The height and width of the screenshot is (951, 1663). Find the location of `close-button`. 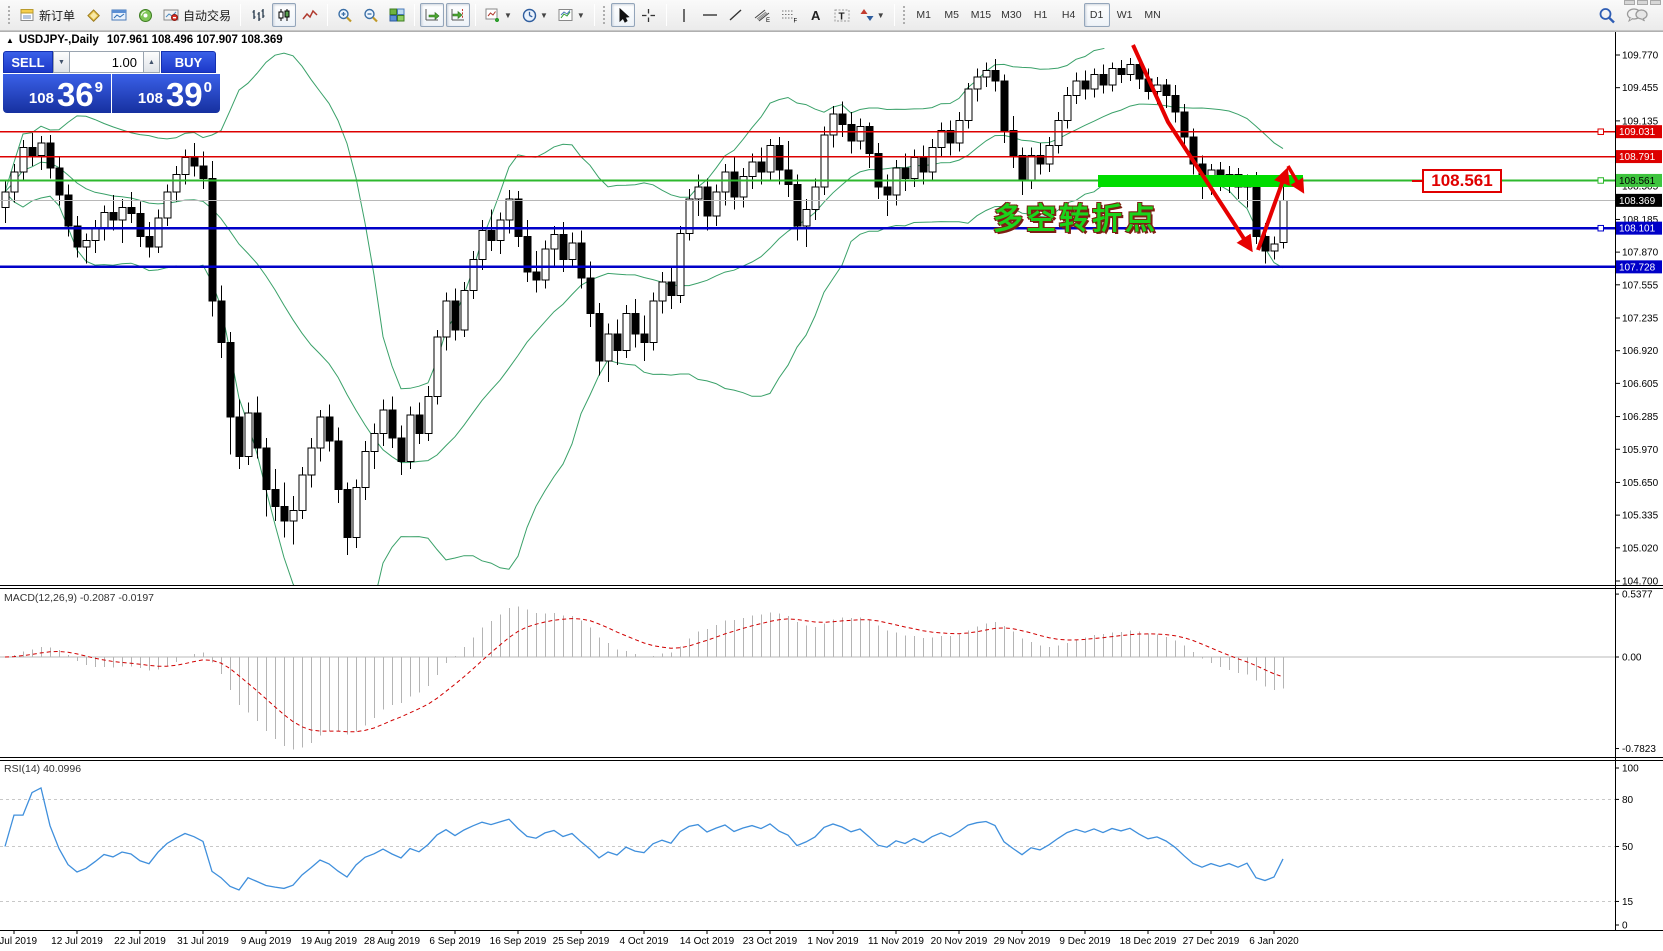

close-button is located at coordinates (1655, 2).